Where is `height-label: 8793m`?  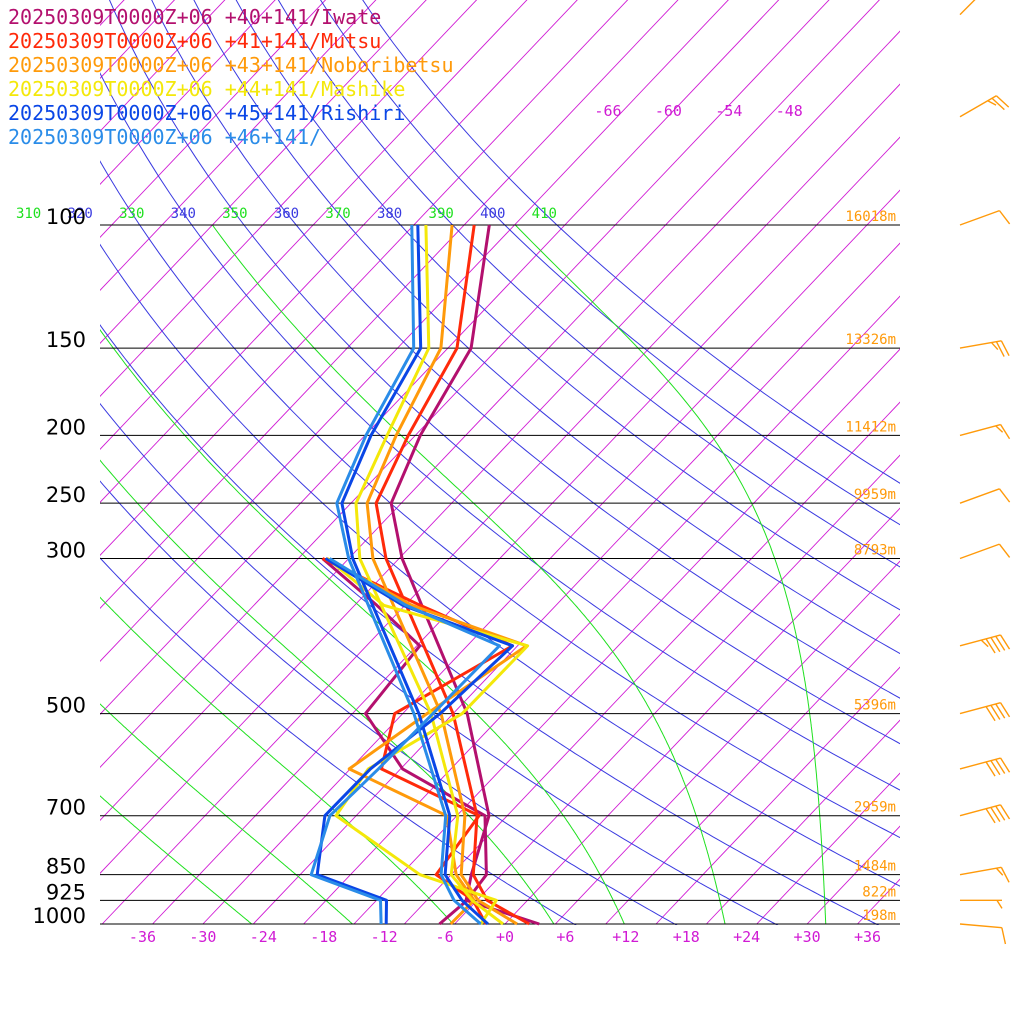 height-label: 8793m is located at coordinates (875, 551).